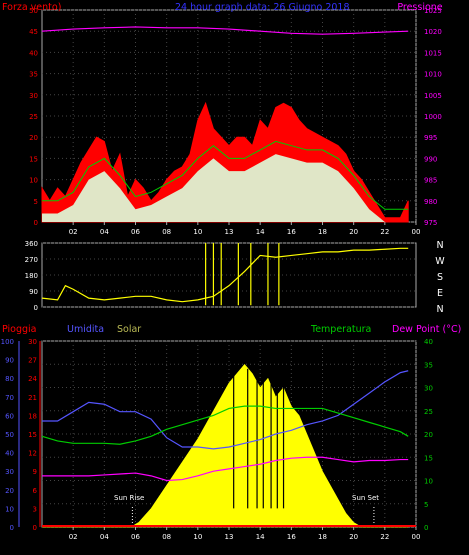  I want to click on temperature-y-tick-label: 35, so click(428, 365).